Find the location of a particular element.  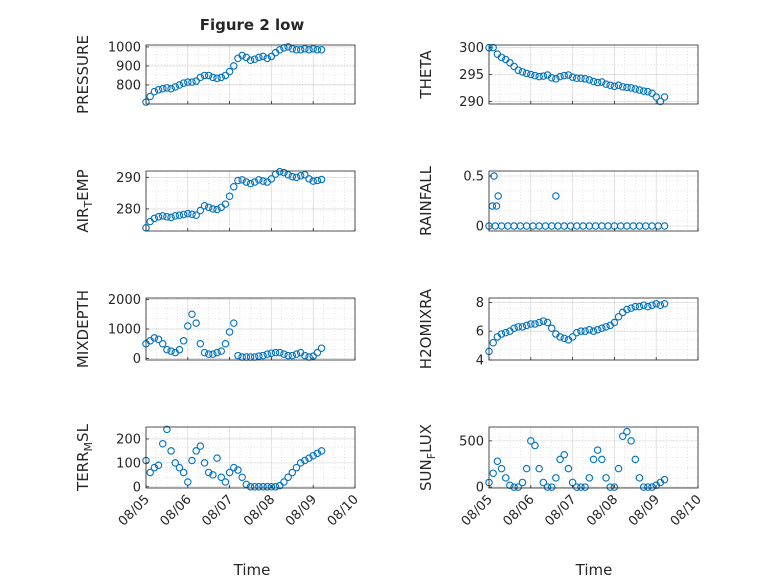

subplot-5: 0 1000 2000 MIXDEPTH is located at coordinates (215, 329).